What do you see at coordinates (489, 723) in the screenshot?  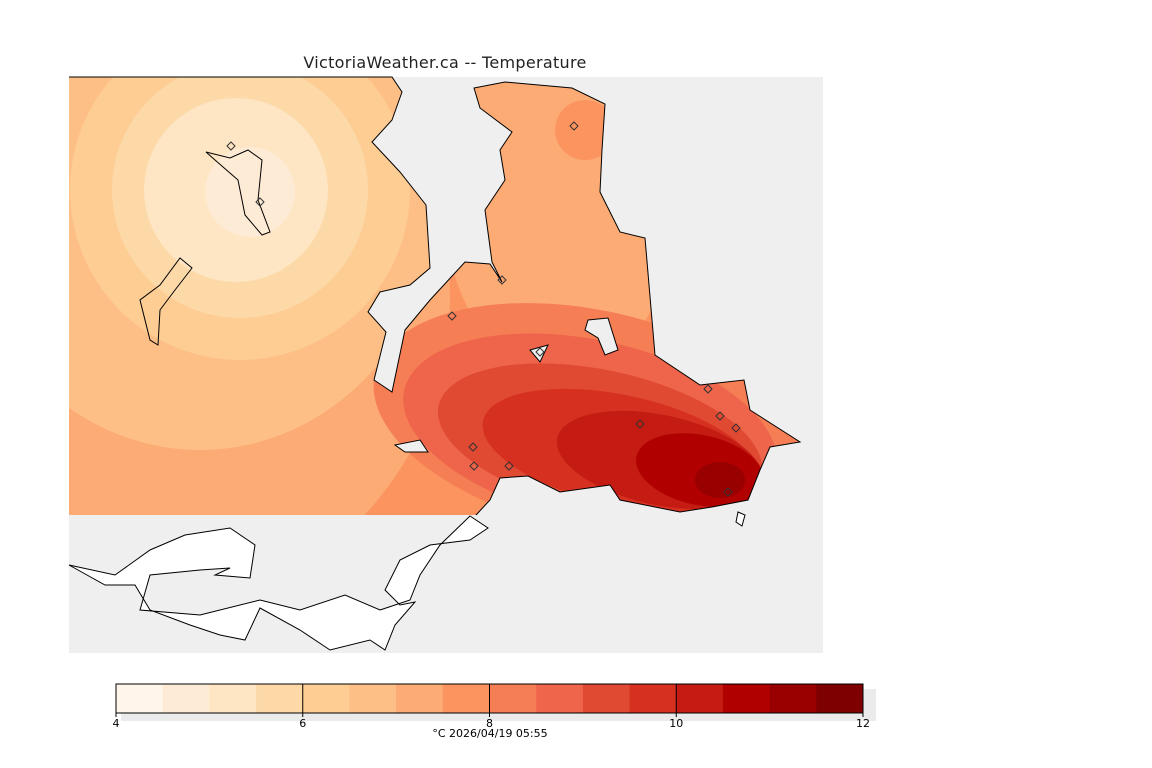 I see `colorbar-tick-label: 8` at bounding box center [489, 723].